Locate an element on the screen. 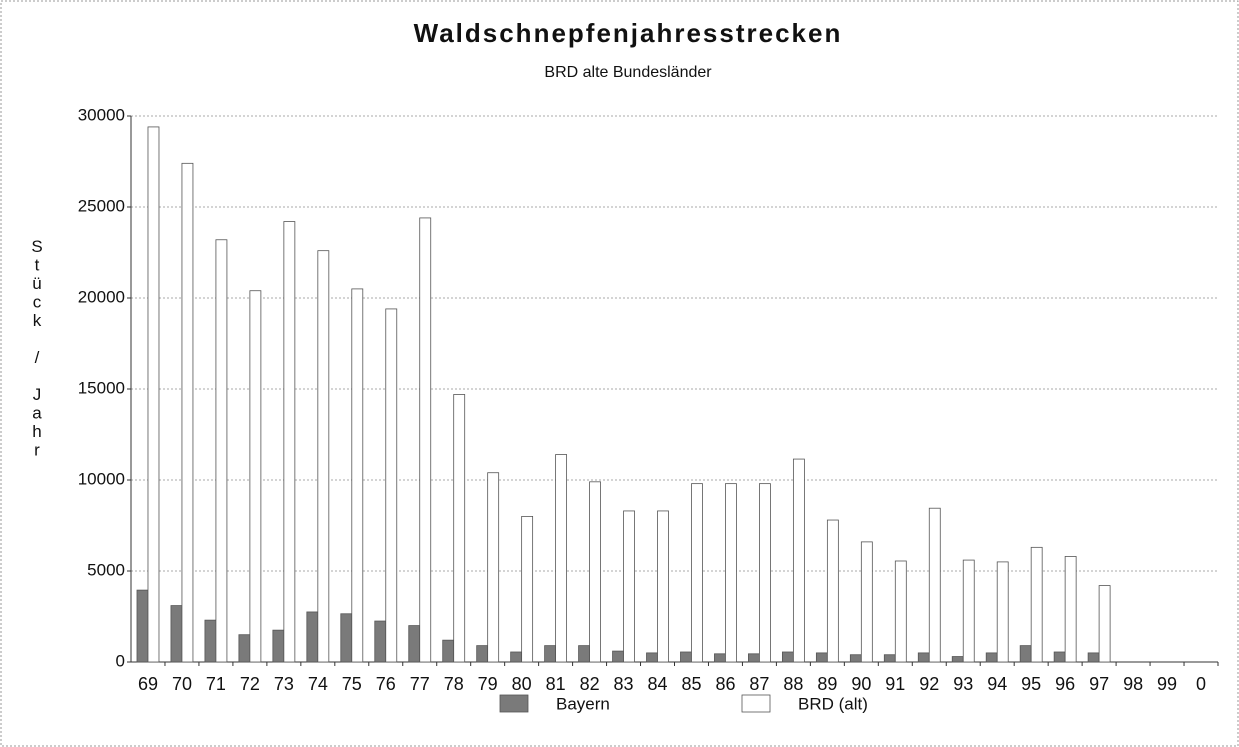  x-tick-label: 69 is located at coordinates (148, 684).